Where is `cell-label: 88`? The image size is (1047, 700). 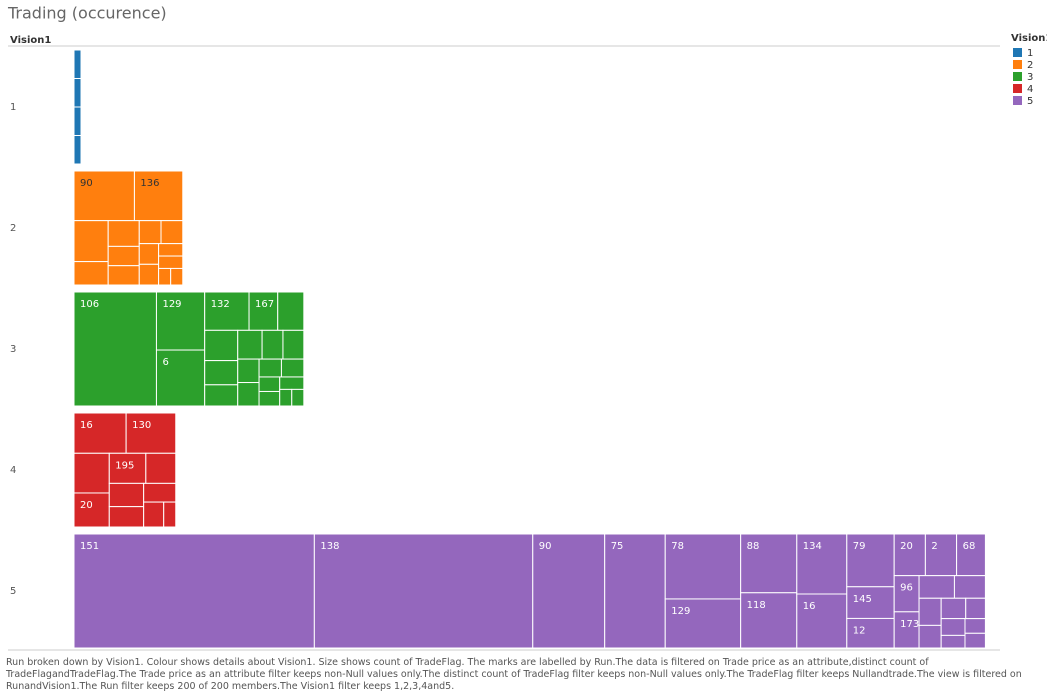
cell-label: 88 is located at coordinates (753, 546).